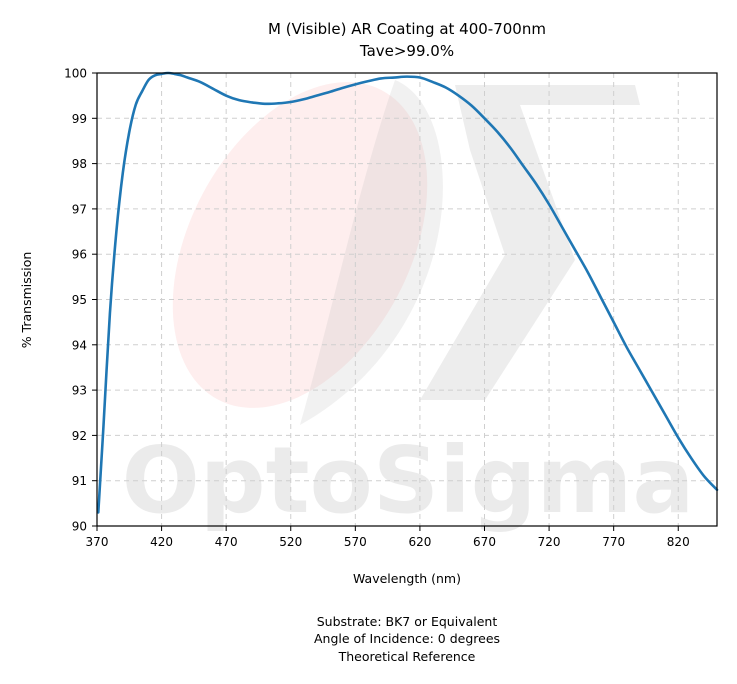  Describe the element at coordinates (549, 542) in the screenshot. I see `x-tick-label: 720` at that location.